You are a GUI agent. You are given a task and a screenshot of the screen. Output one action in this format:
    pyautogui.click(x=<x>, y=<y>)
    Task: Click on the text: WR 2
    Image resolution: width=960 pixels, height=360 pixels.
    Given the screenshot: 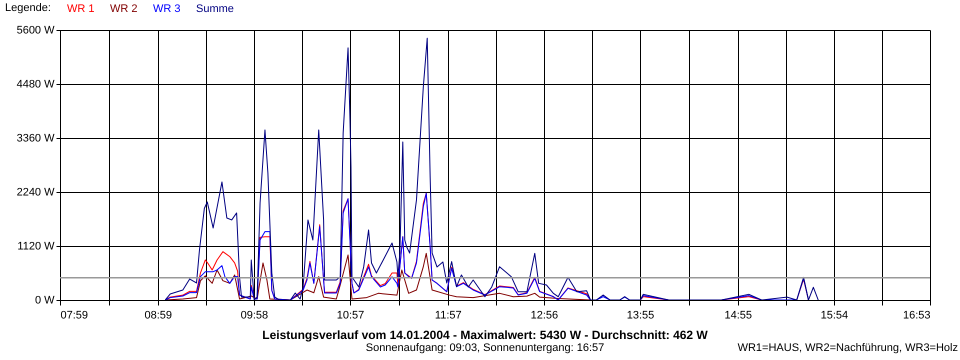 What is the action you would take?
    pyautogui.click(x=124, y=8)
    